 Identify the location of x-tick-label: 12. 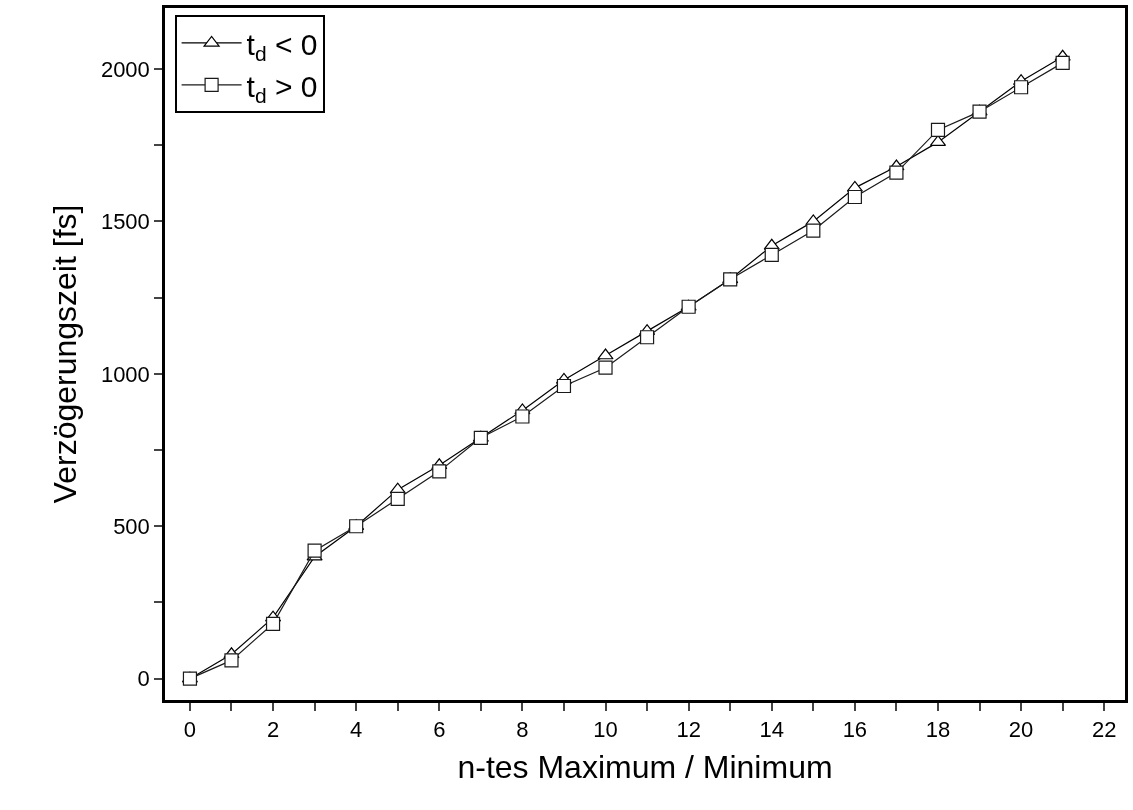
(688, 730).